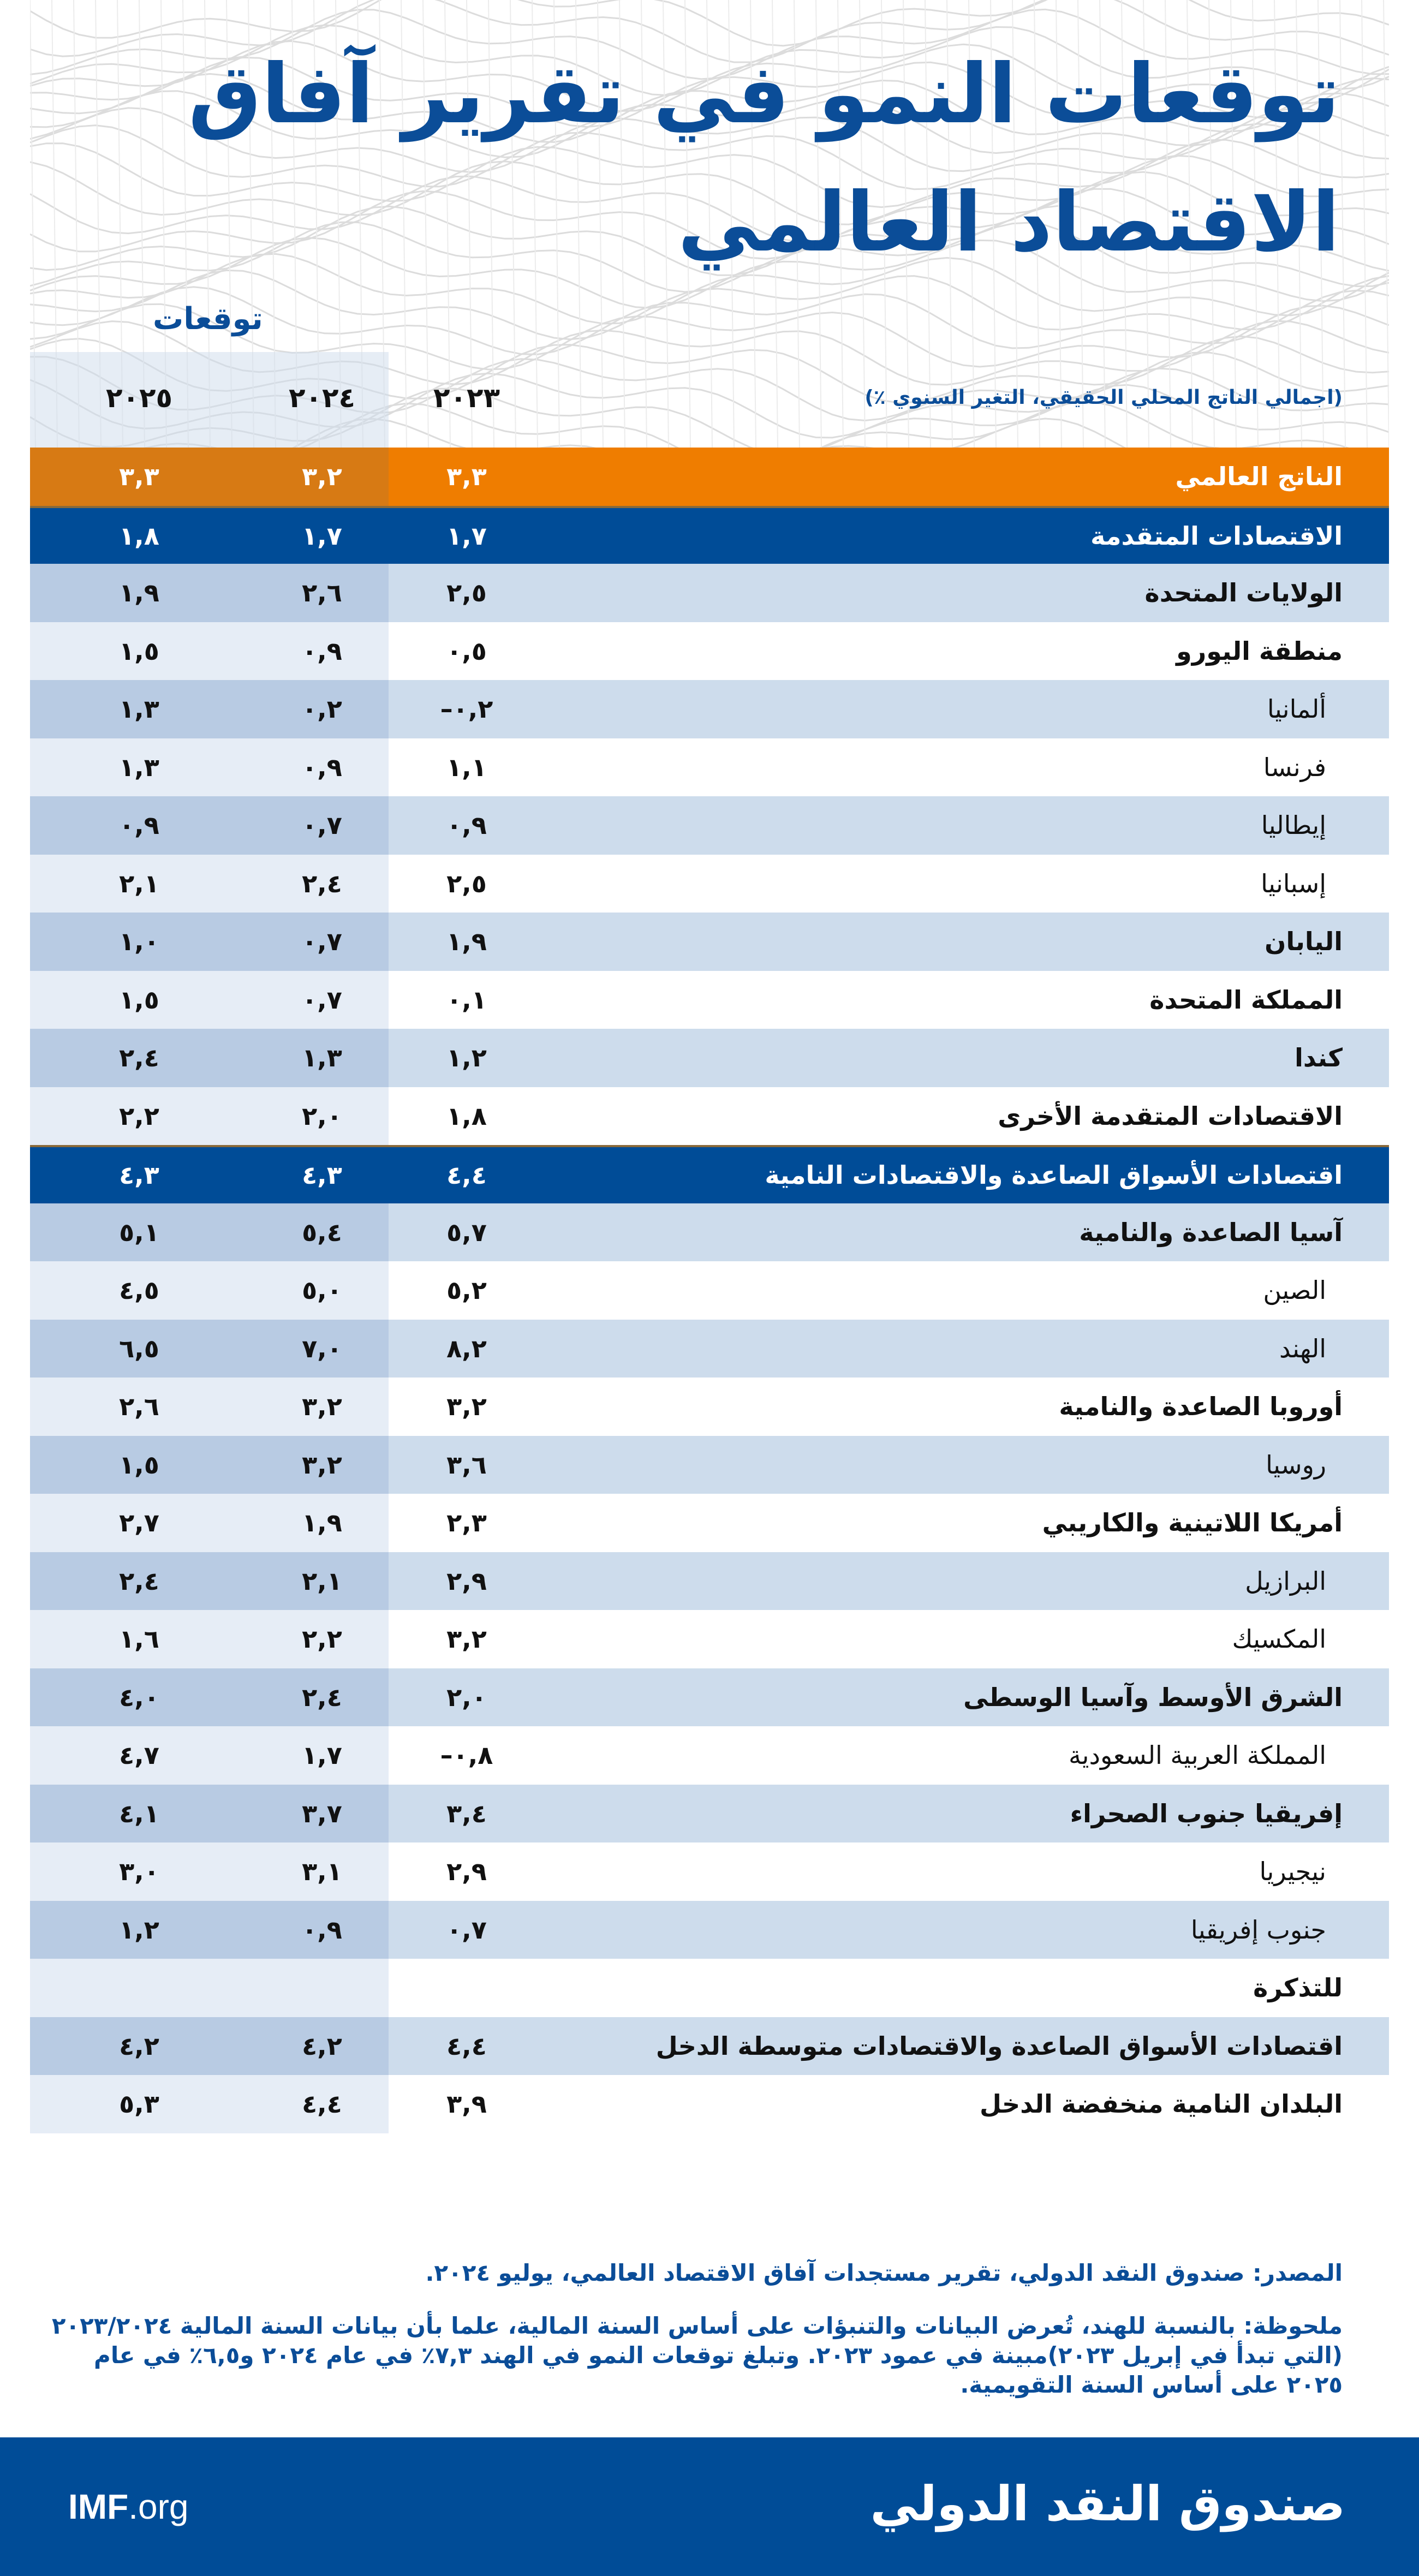  What do you see at coordinates (709, 1116) in the screenshot?
I see `table-row: الاقتصادات المتقدمة الأخرى ١,٨ ٢,٠ ٢,٢` at bounding box center [709, 1116].